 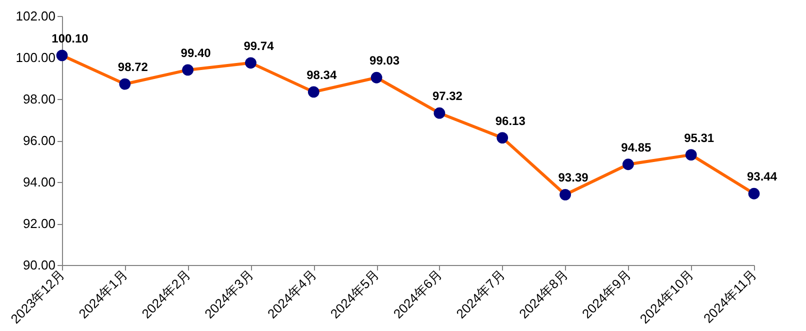 What do you see at coordinates (70, 38) in the screenshot?
I see `data-label: 100.10` at bounding box center [70, 38].